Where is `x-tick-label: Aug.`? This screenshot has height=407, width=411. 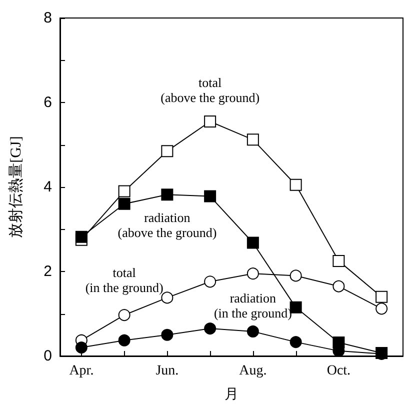 x-tick-label: Aug. is located at coordinates (253, 371).